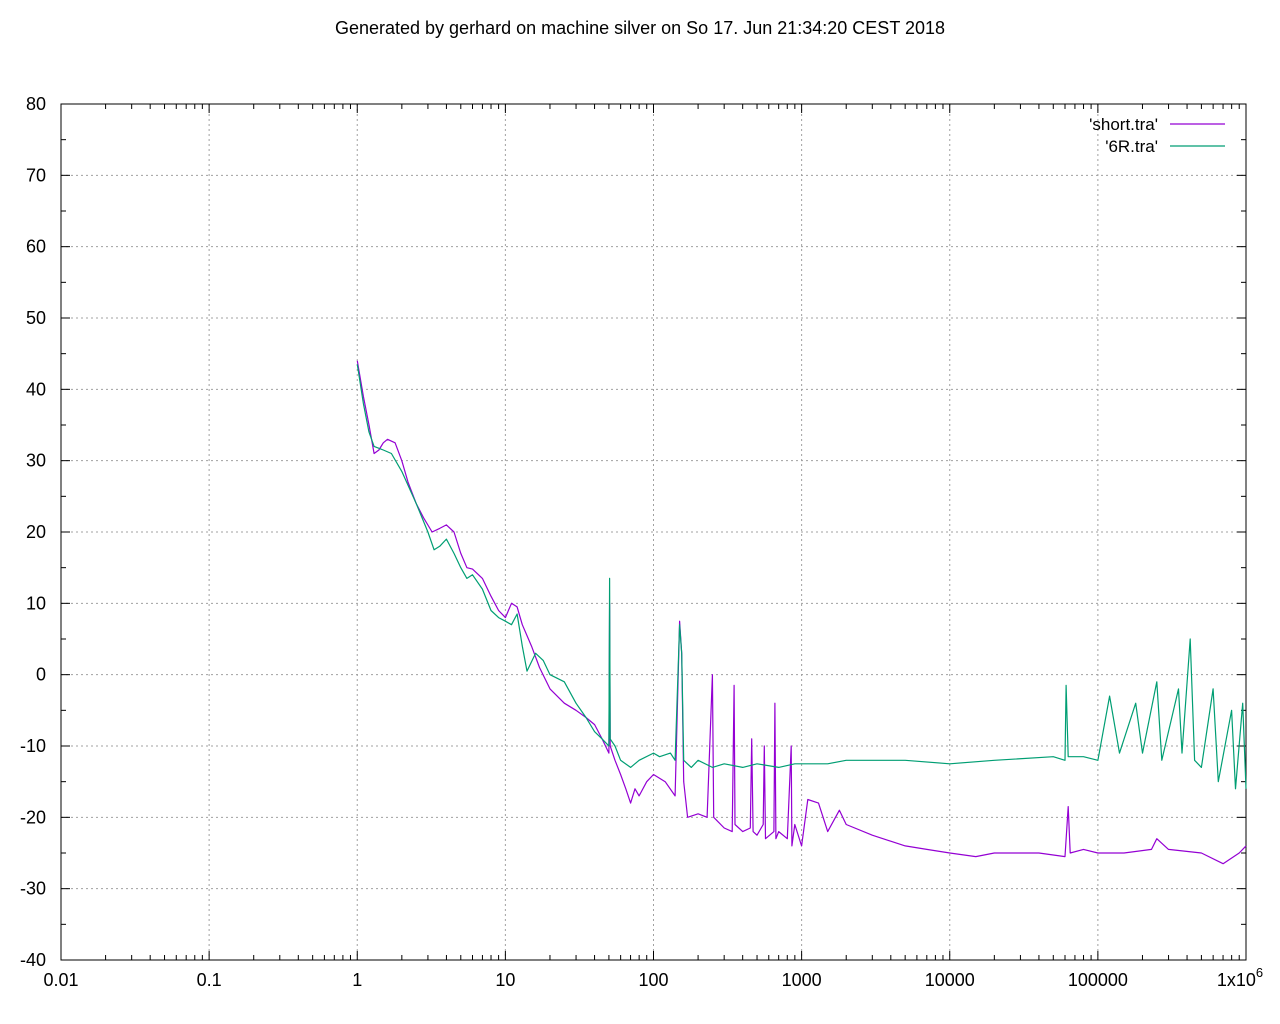 The image size is (1280, 1024). Describe the element at coordinates (33, 746) in the screenshot. I see `y-tick-label: -10` at that location.